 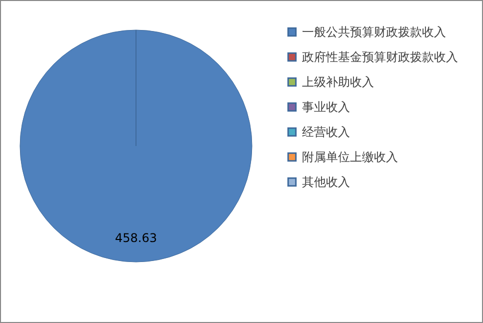 What do you see at coordinates (326, 182) in the screenshot?
I see `legend-label: 其他收入` at bounding box center [326, 182].